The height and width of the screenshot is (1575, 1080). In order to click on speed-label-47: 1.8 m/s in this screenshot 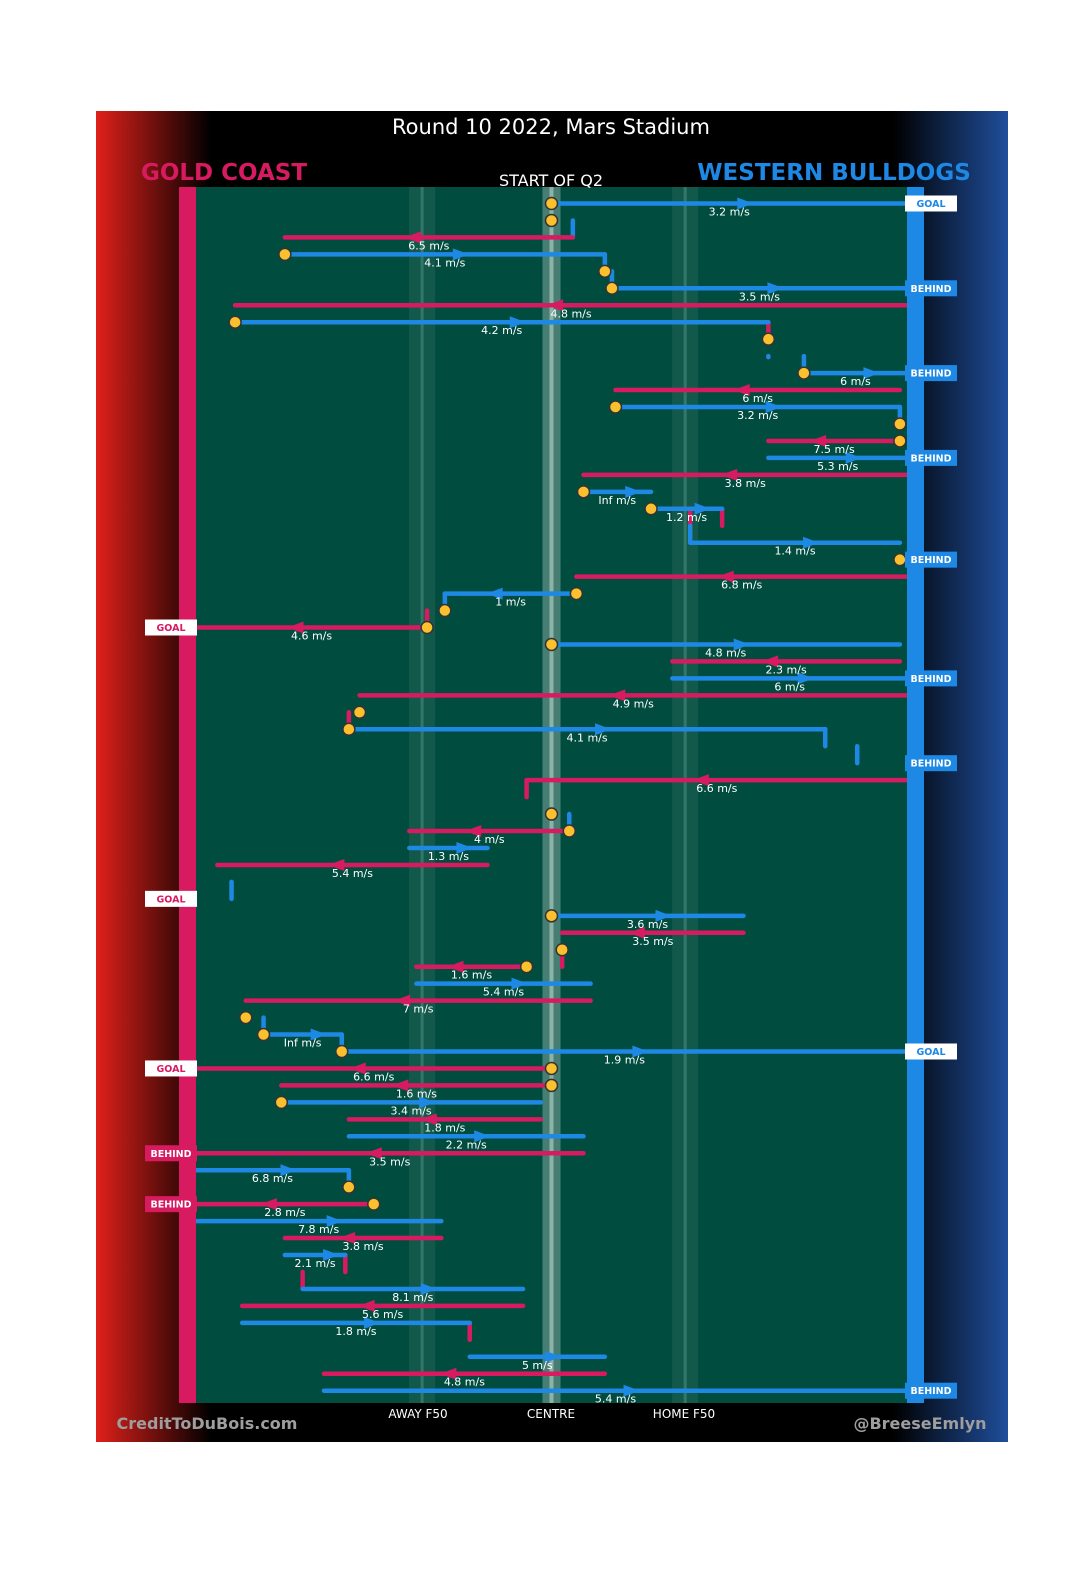, I will do `click(355, 1331)`.